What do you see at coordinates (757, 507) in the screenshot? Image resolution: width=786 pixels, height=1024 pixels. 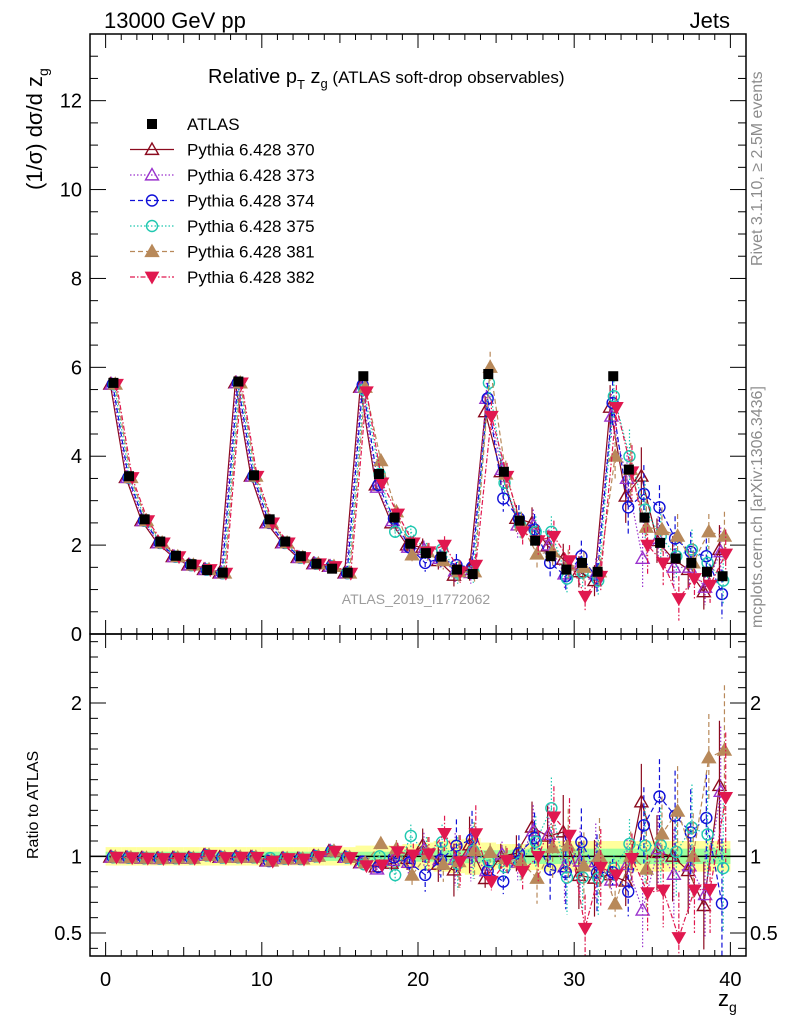 I see `mcplots-label: mcplots.cern.ch [arXiv:1306.3436]` at bounding box center [757, 507].